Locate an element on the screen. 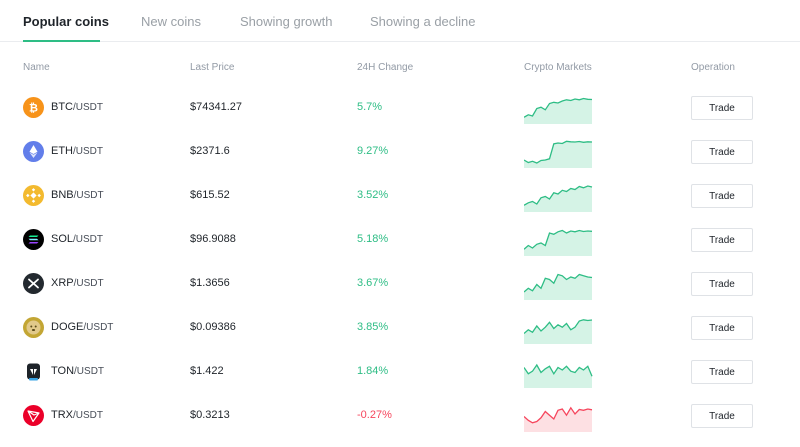  table-row: XRP/USDT $1.3656 3.67% Trade is located at coordinates (400, 284).